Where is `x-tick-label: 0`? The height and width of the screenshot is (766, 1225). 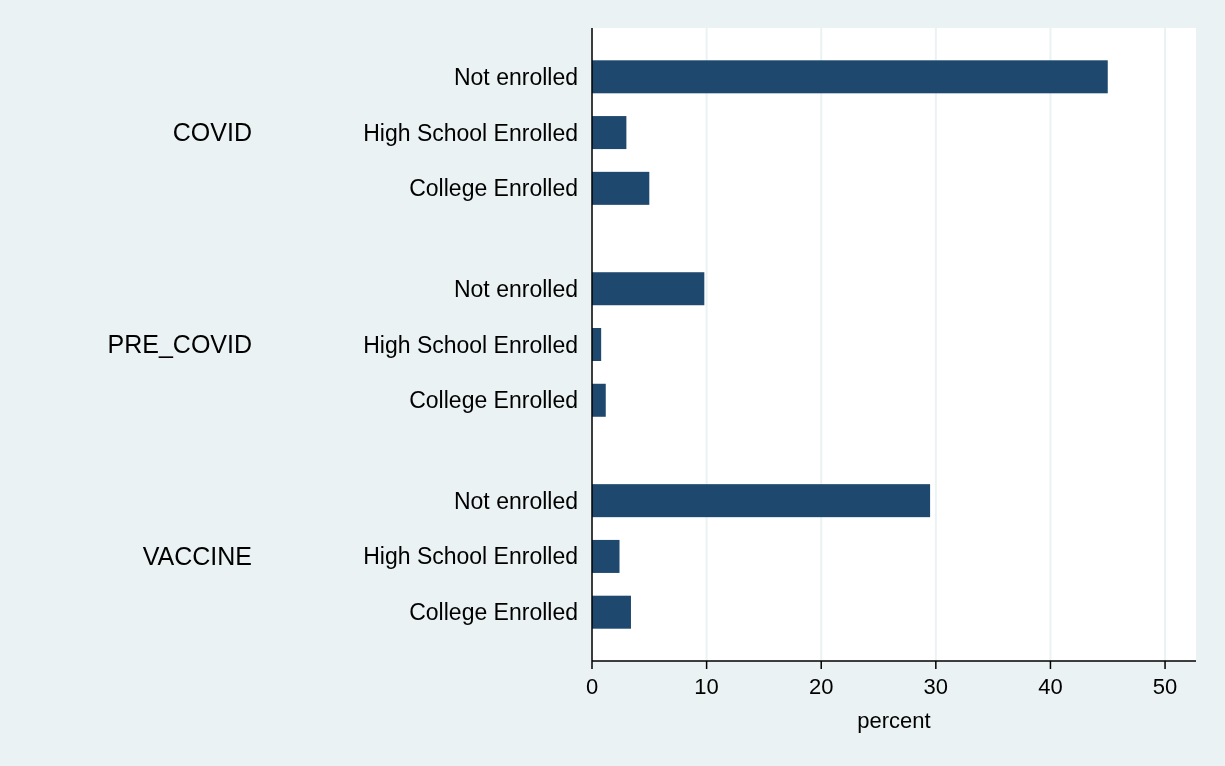 x-tick-label: 0 is located at coordinates (592, 686).